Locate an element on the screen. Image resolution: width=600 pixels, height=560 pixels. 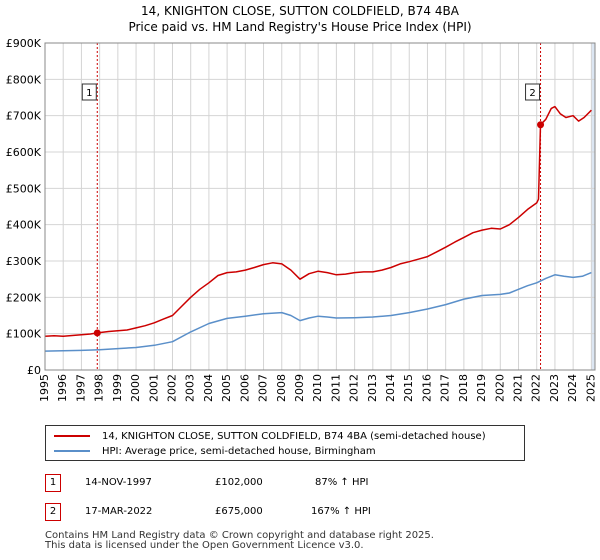
x-tick-label: 2015 is located at coordinates (408, 388).